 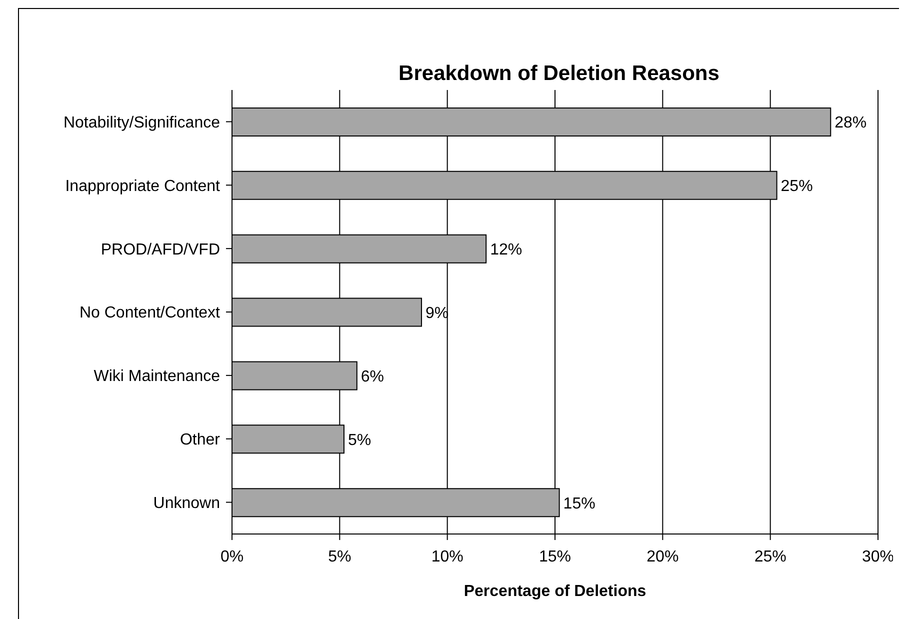 What do you see at coordinates (150, 313) in the screenshot?
I see `y-tick-label: No Content/Context` at bounding box center [150, 313].